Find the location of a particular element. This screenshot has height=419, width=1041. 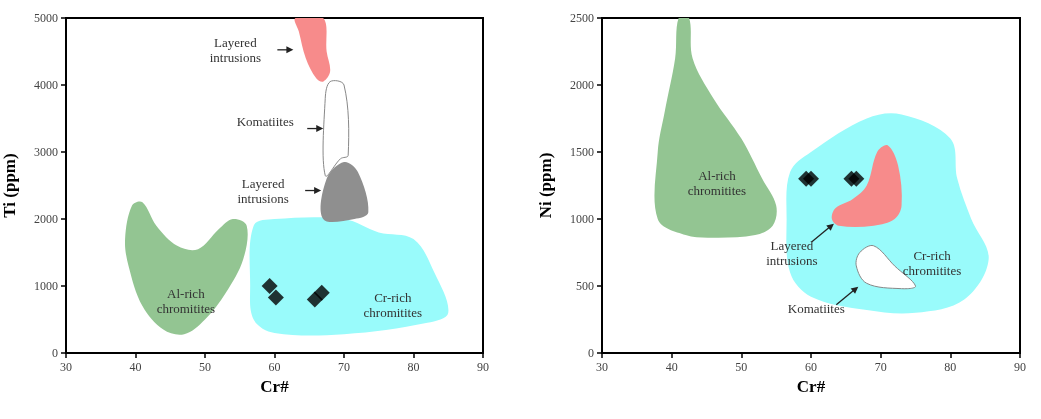

y-tick-label: 2500 is located at coordinates (582, 18).